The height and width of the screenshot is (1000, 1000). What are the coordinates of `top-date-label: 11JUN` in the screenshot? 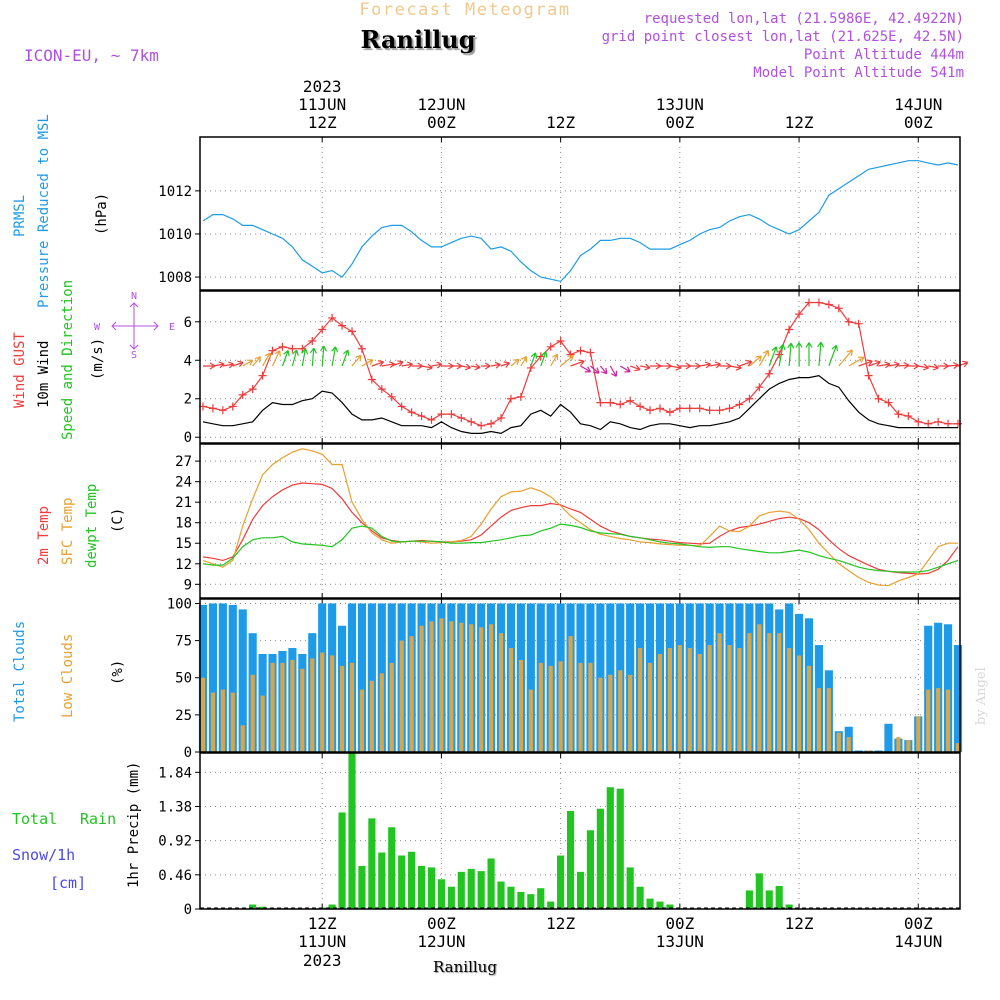 It's located at (322, 104).